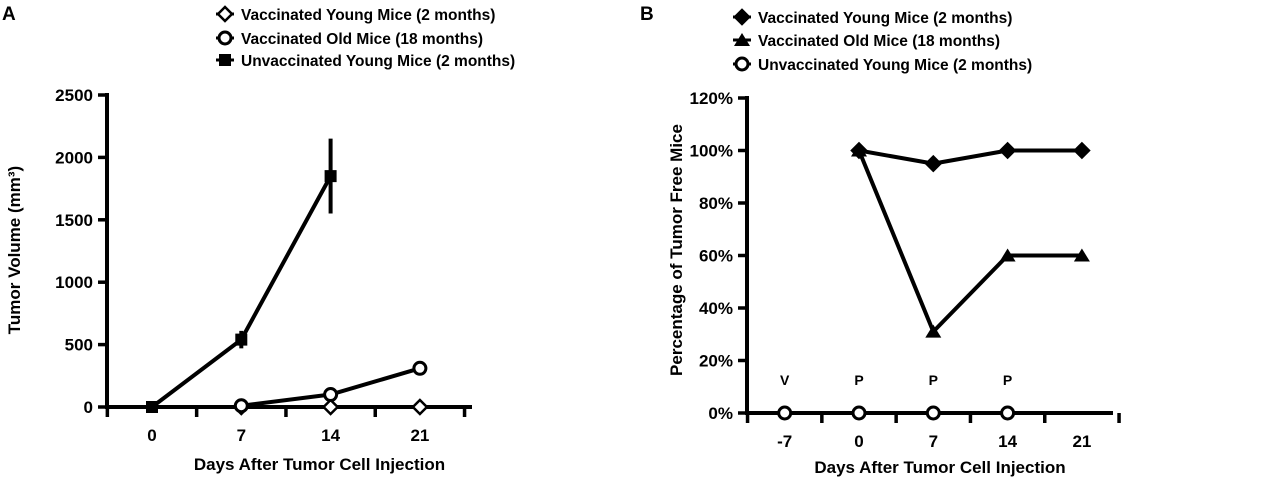  Describe the element at coordinates (711, 151) in the screenshot. I see `y-tick-label: 100%` at that location.